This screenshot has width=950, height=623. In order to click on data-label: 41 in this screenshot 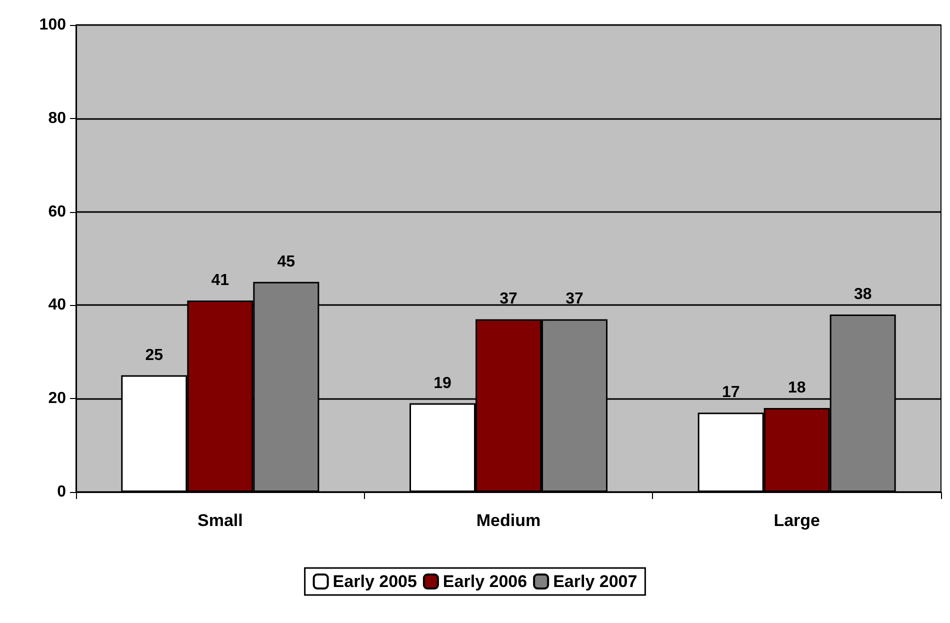, I will do `click(220, 281)`.